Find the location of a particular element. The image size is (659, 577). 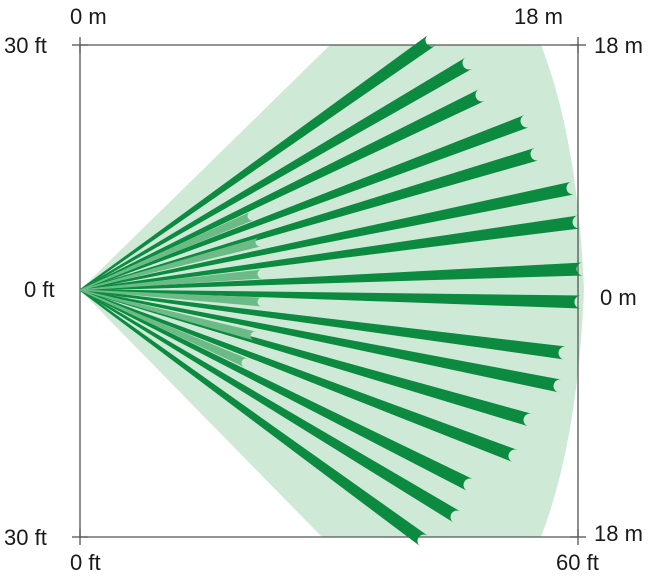

label-top-right-m: 18 m is located at coordinates (538, 16).